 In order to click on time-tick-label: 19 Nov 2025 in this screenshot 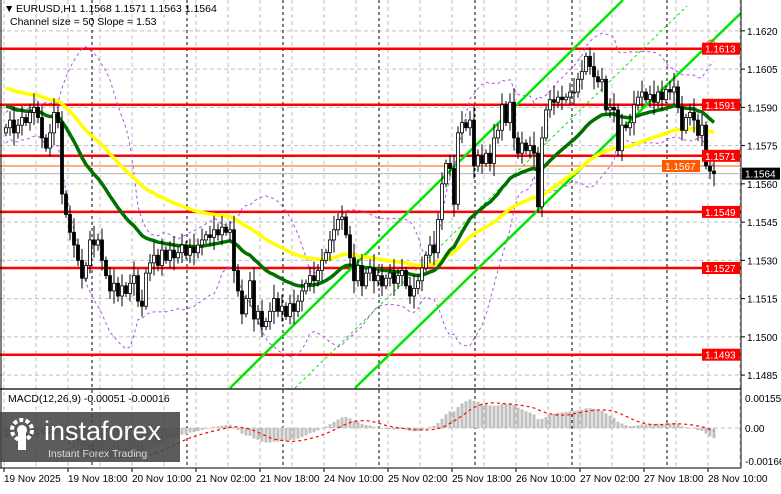, I will do `click(32, 479)`.